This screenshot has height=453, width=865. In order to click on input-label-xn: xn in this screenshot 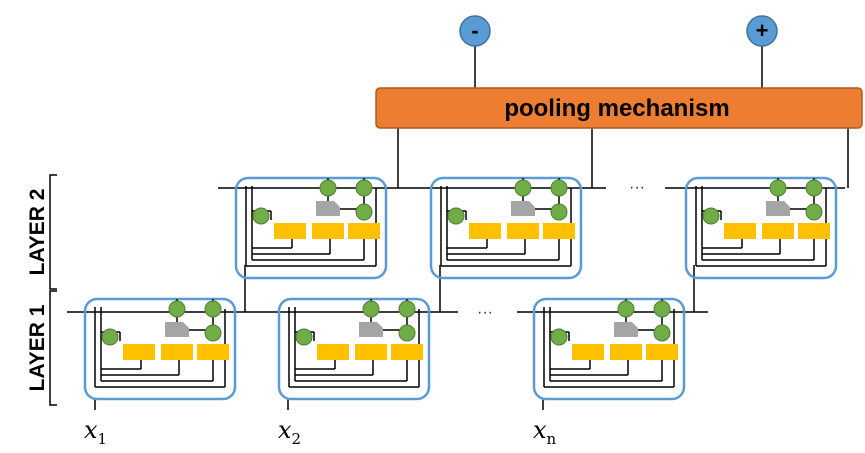, I will do `click(545, 432)`.